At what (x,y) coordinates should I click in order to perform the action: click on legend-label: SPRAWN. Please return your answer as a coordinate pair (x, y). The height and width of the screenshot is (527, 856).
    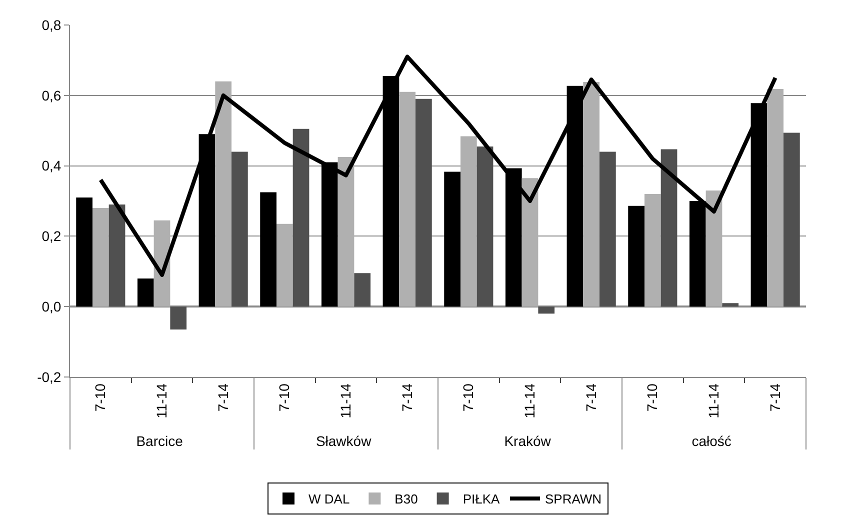
    Looking at the image, I should click on (573, 499).